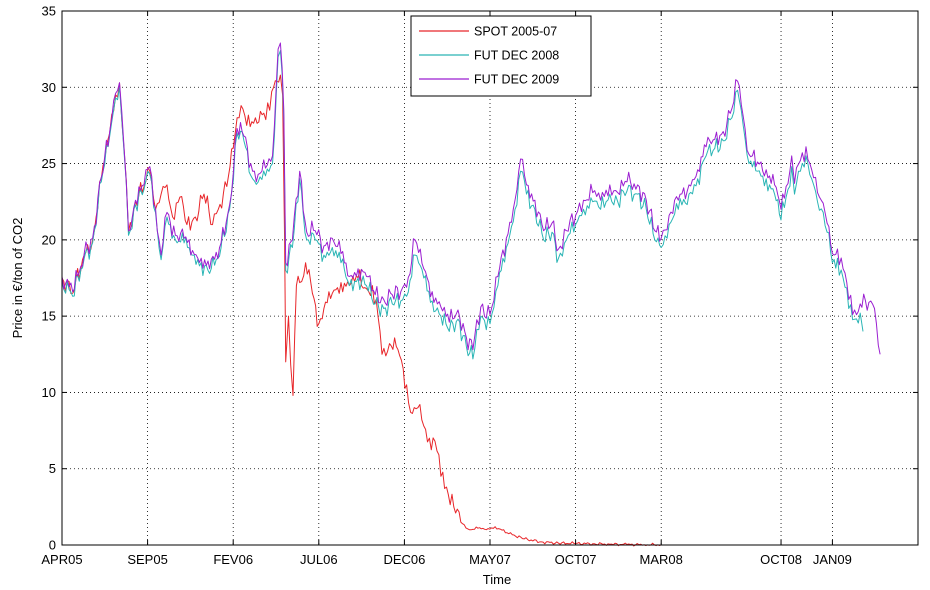 The height and width of the screenshot is (590, 930). I want to click on x-tick-label: JAN09, so click(832, 559).